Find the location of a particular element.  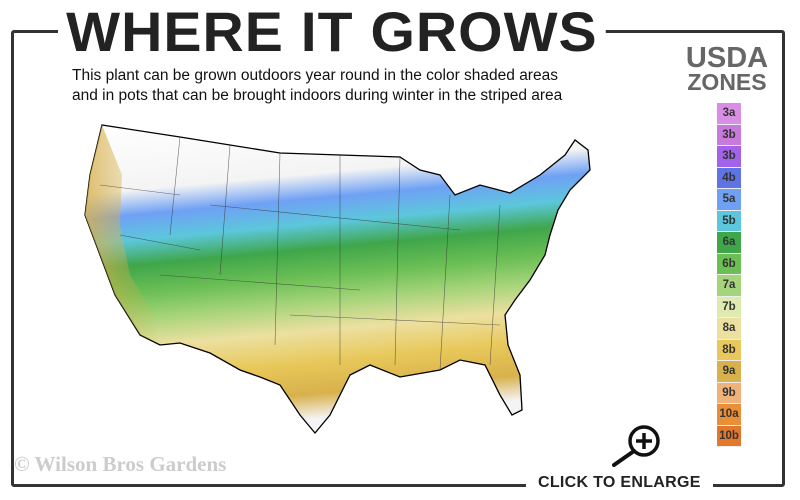

page-title: WHERE IT GROWS is located at coordinates (332, 32).